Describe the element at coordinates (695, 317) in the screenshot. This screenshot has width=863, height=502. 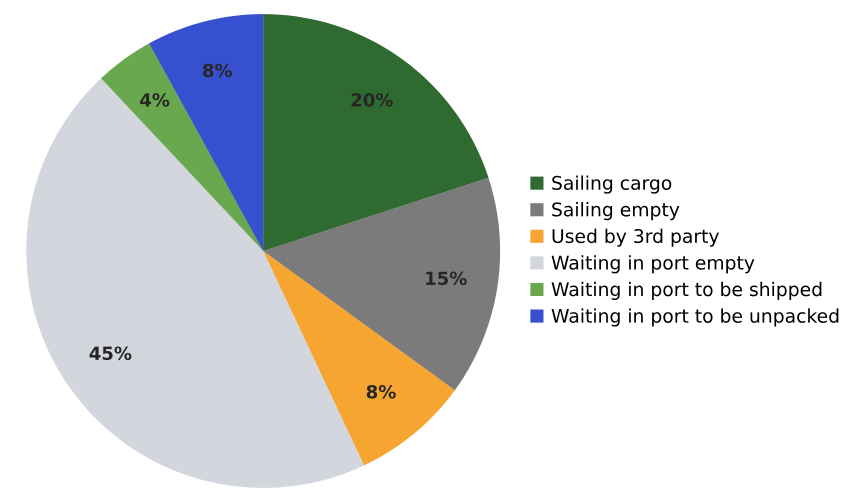
I see `legend-label: Waiting in port to be unpacked` at that location.